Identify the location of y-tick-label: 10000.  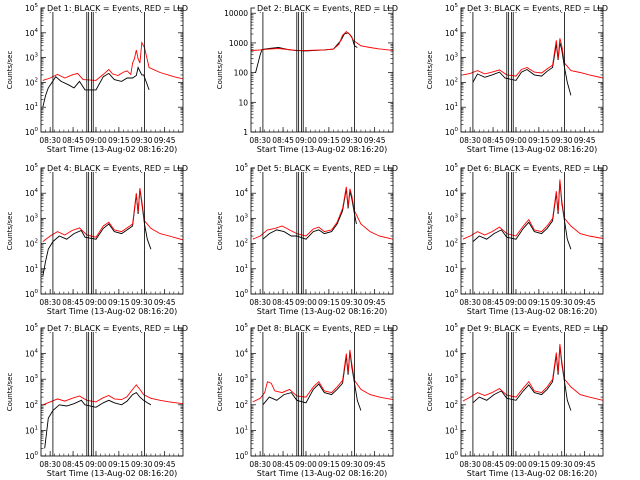
(236, 13).